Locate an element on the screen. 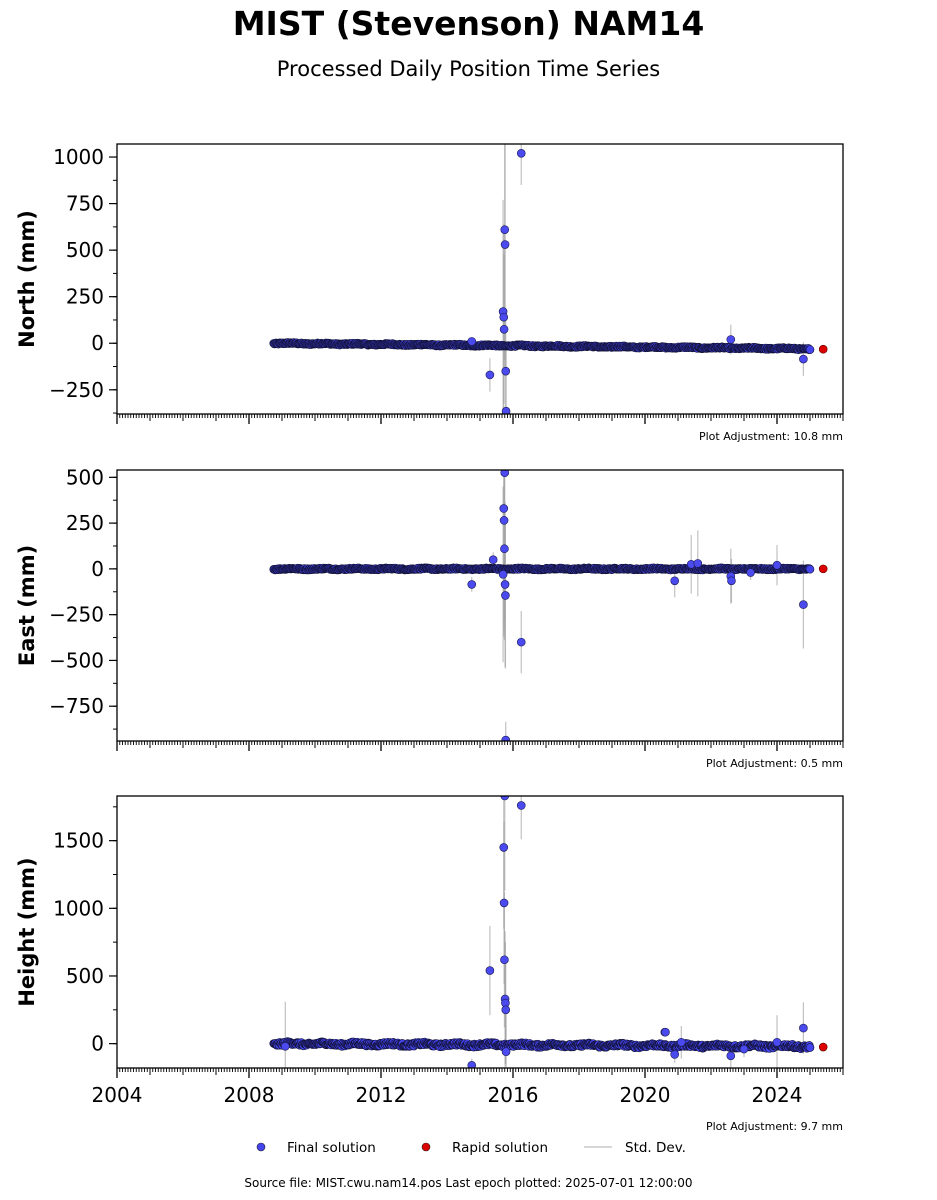 This screenshot has width=937, height=1200. chart-title: MIST (Stevenson) NAM14 is located at coordinates (468, 23).